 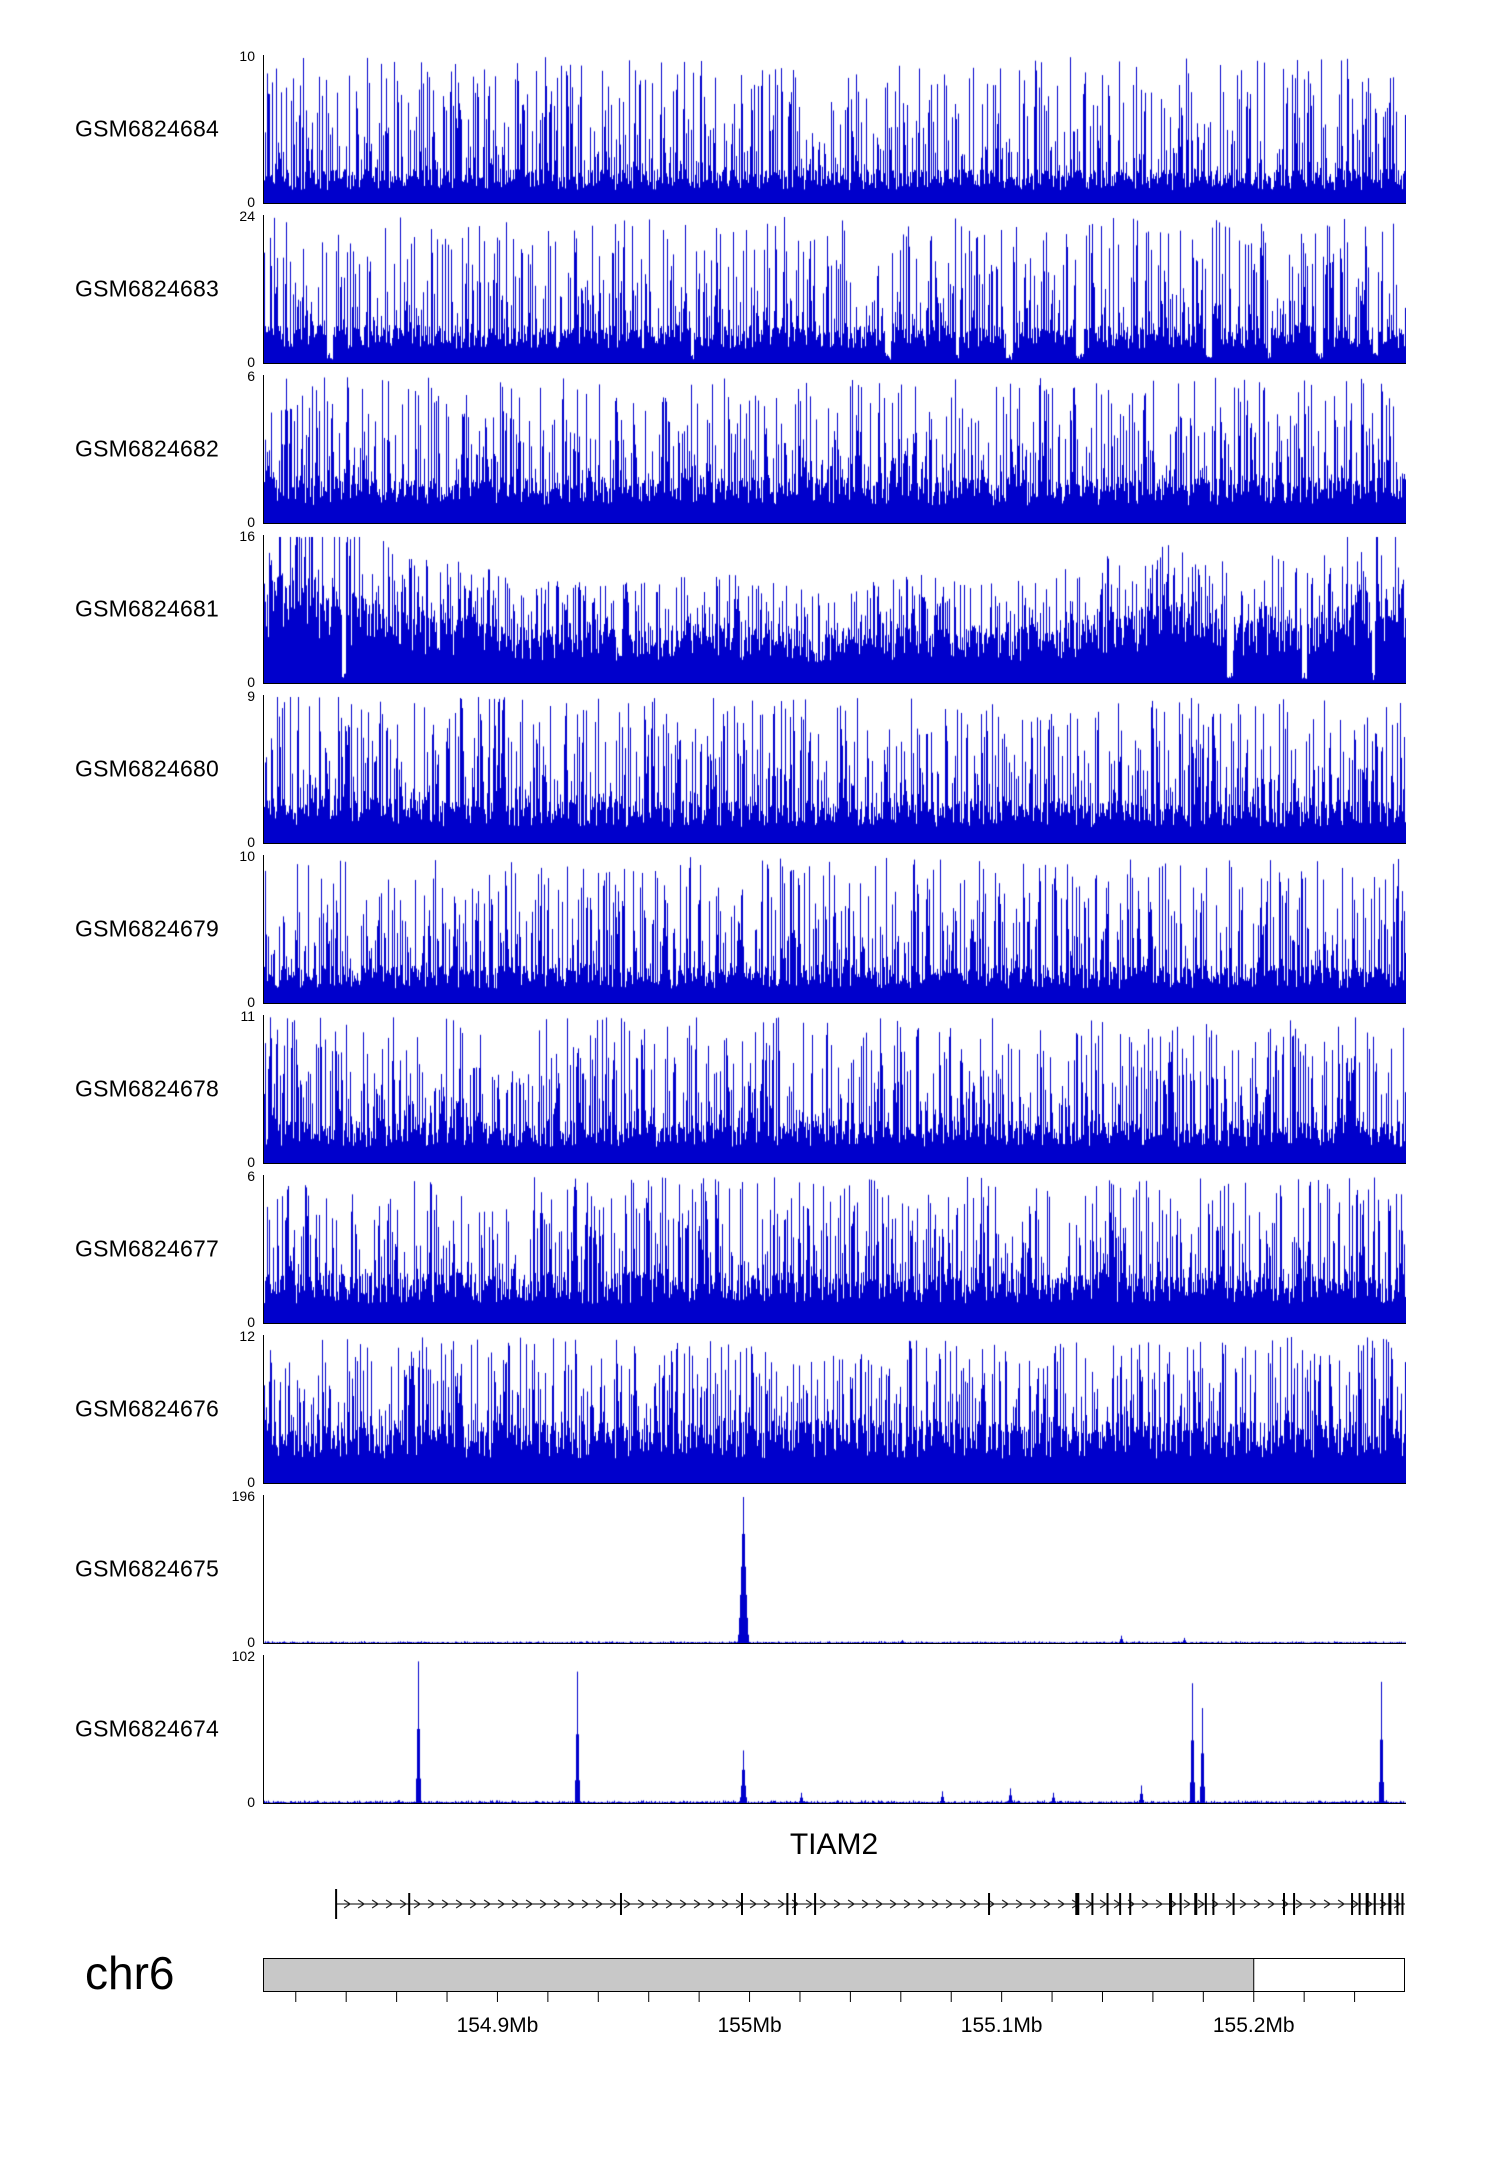 What do you see at coordinates (147, 608) in the screenshot?
I see `track-label: GSM6824681` at bounding box center [147, 608].